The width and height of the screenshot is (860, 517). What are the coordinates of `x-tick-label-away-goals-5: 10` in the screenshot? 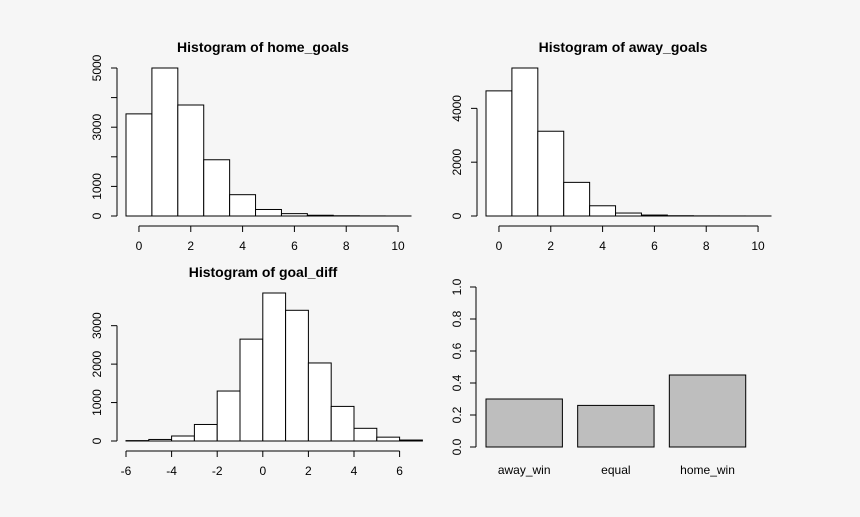 It's located at (758, 246).